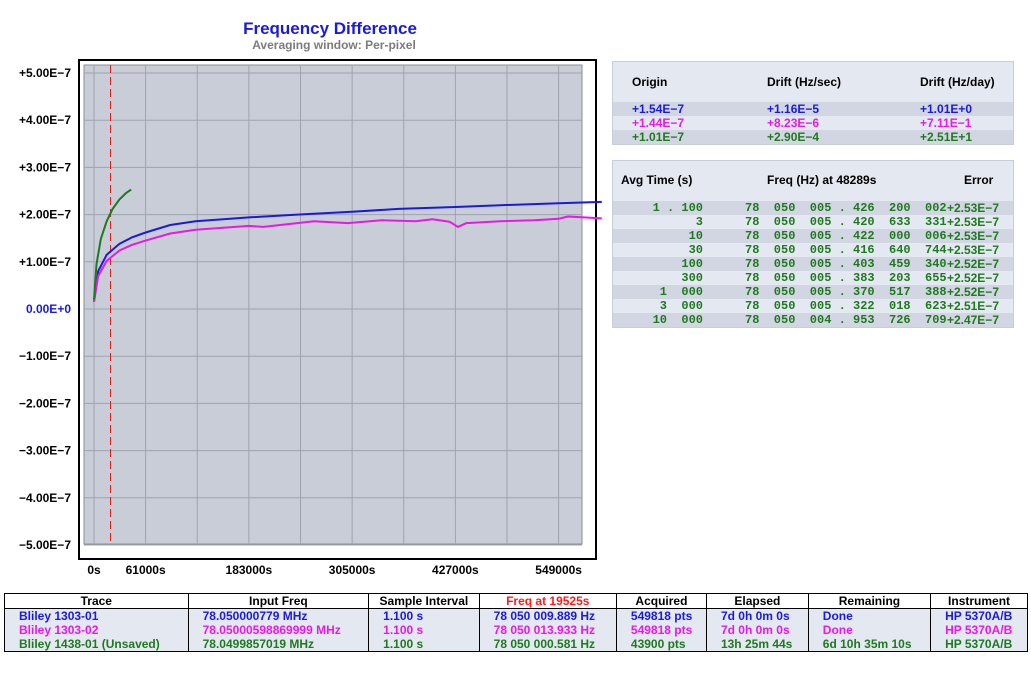 This screenshot has height=689, width=1031. I want to click on y-tick-label: +5.00E−7, so click(45, 73).